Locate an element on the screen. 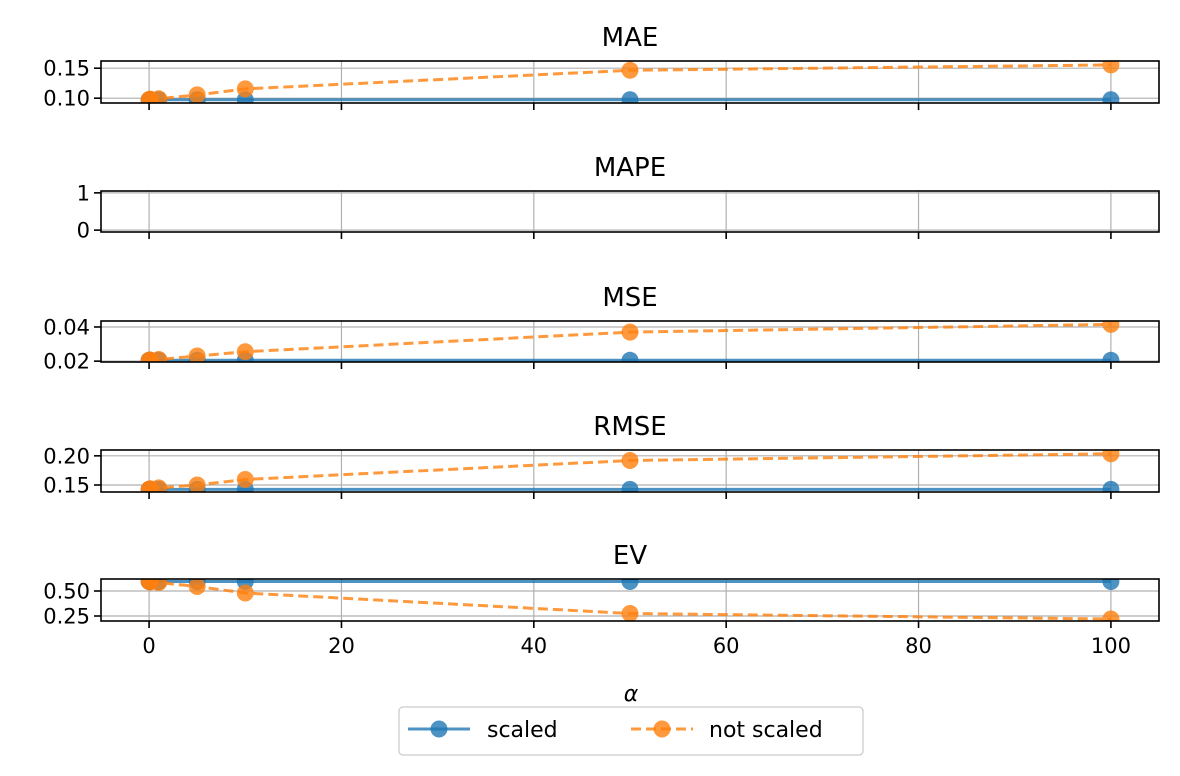  series-group-mae is located at coordinates (630, 82).